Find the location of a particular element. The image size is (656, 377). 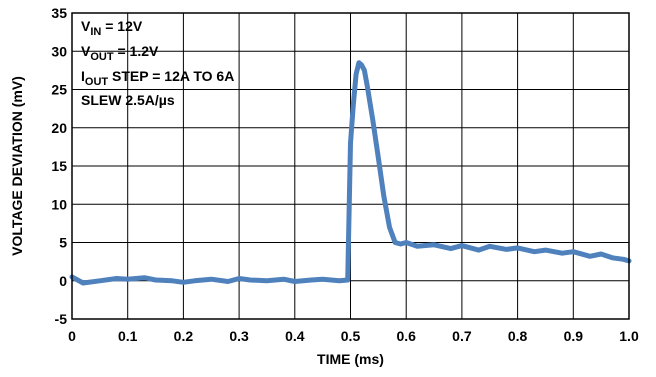

x-tick-label: 0.9 is located at coordinates (574, 336).